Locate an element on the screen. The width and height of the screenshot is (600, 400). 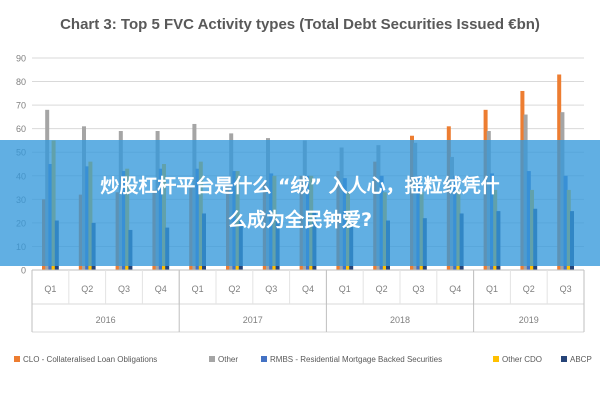
year-group-label: 2016 is located at coordinates (106, 320).